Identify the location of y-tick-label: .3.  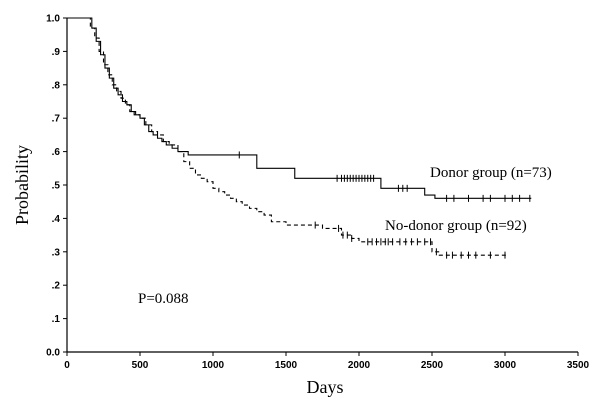
(56, 252).